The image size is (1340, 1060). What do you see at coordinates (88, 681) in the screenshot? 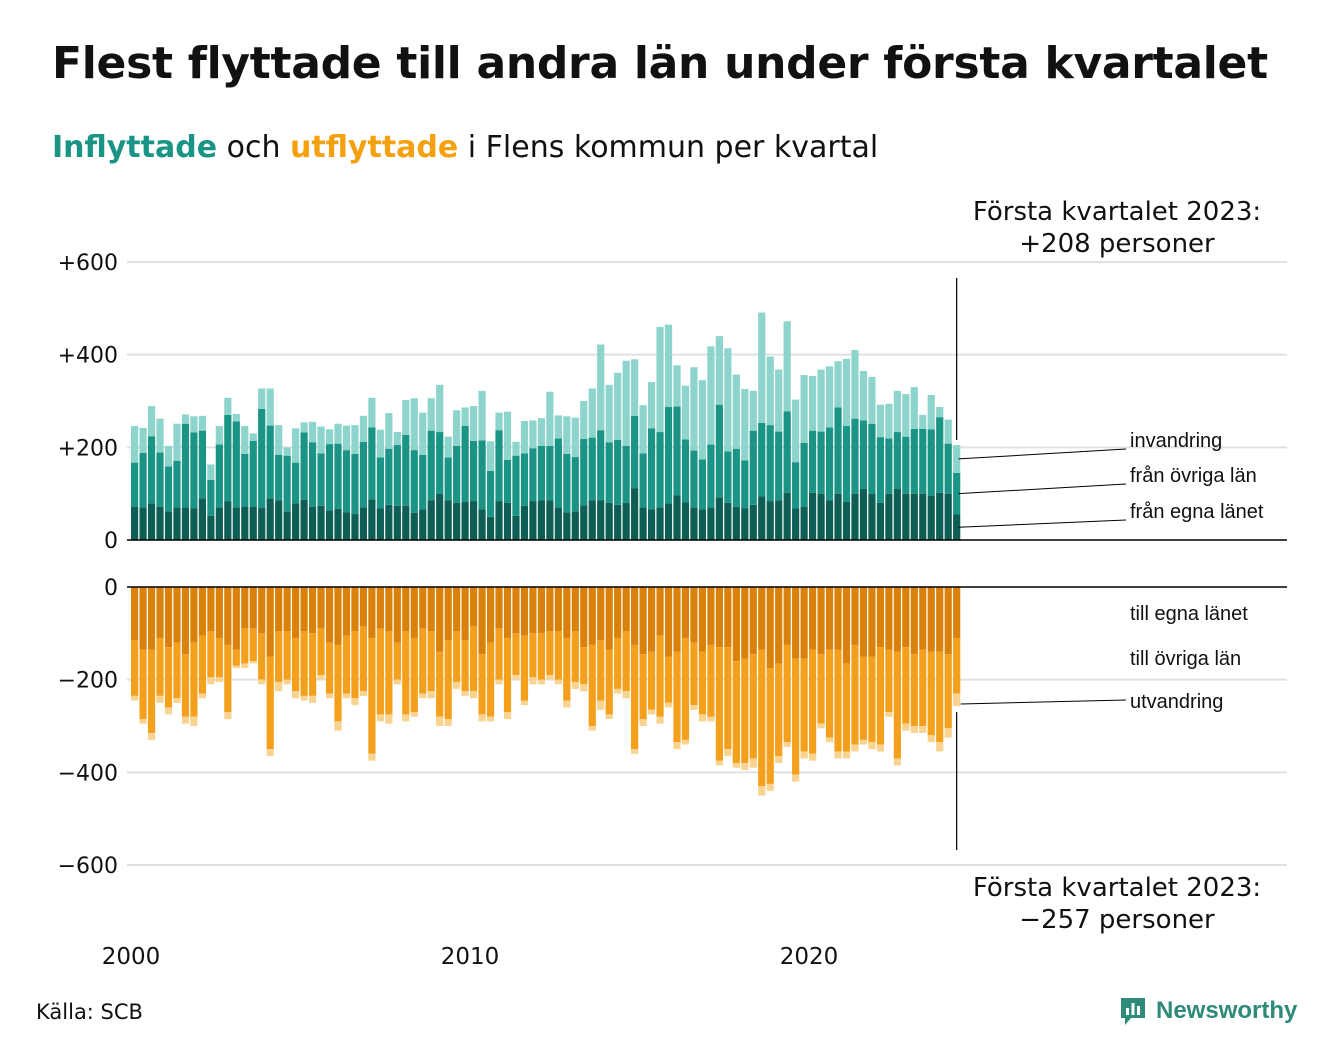
I see `y-tick-label-bottom: −200` at bounding box center [88, 681].